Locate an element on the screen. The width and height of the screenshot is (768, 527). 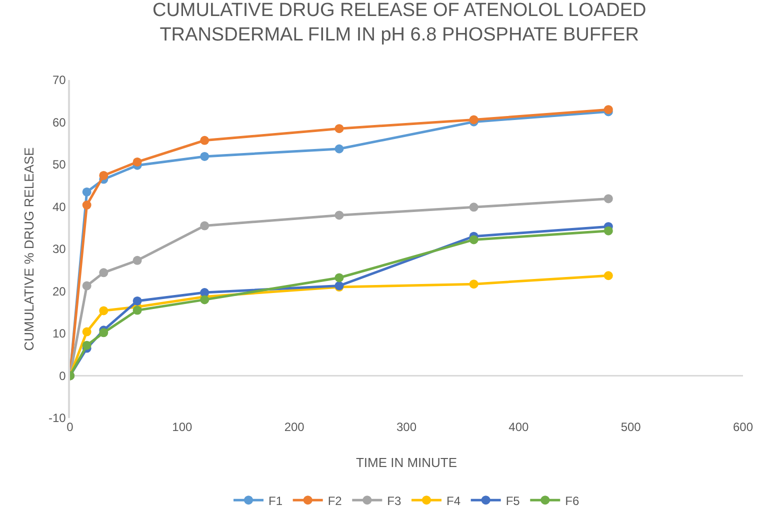
legend-label: F6 is located at coordinates (572, 501).